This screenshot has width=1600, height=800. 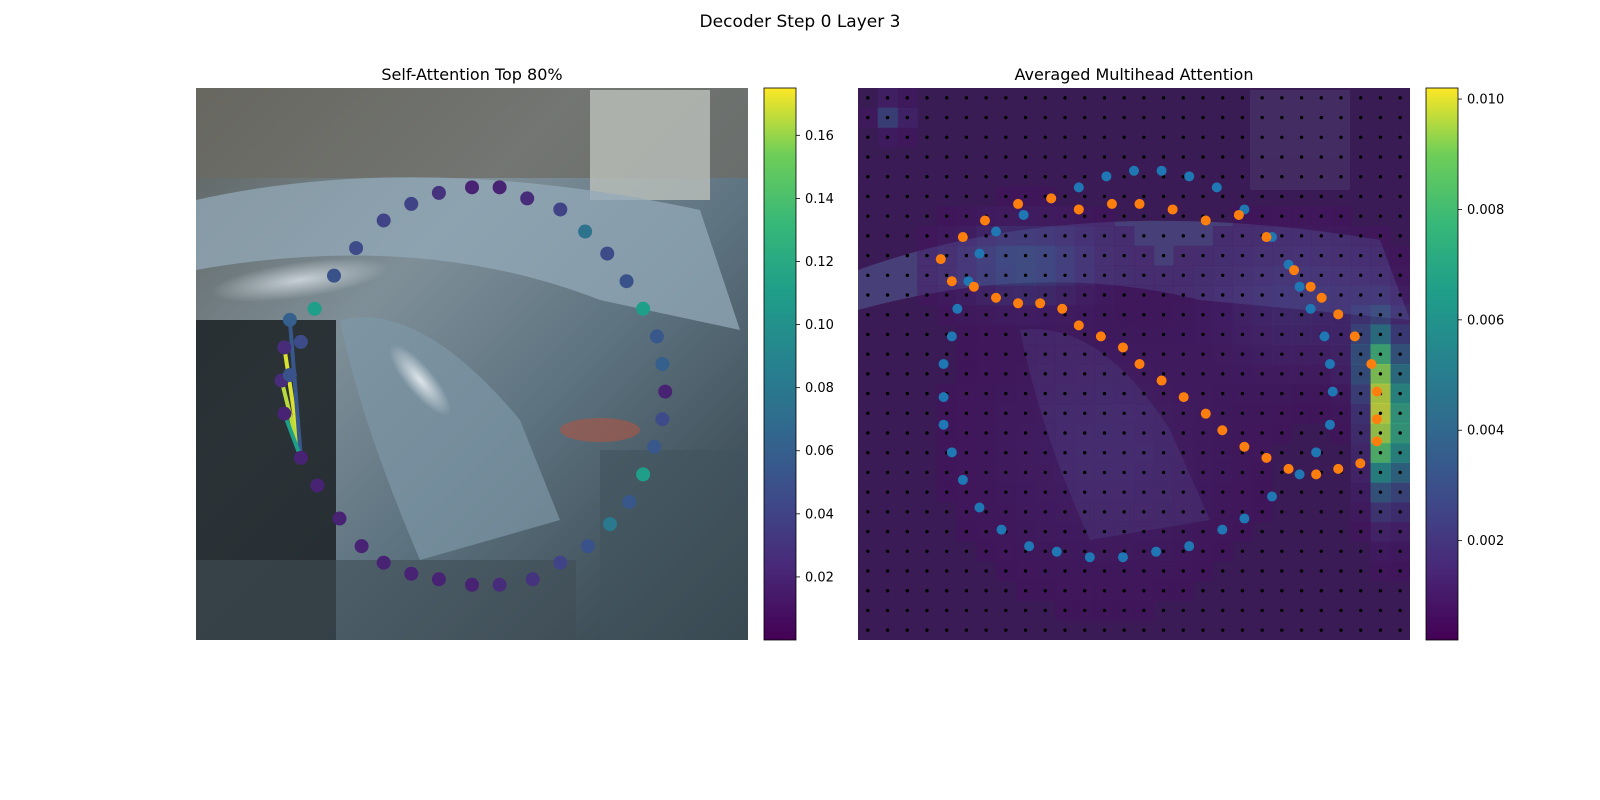 What do you see at coordinates (1485, 210) in the screenshot?
I see `colorbar-tick-label: 0.008` at bounding box center [1485, 210].